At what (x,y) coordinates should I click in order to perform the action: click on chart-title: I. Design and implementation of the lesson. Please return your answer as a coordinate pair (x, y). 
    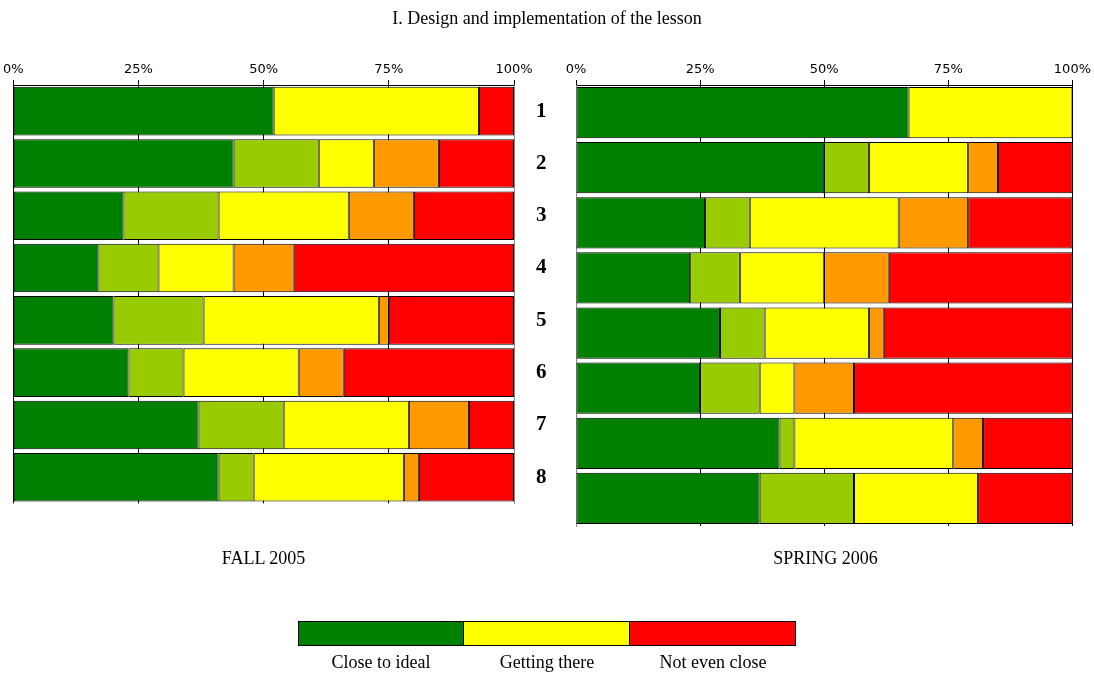
    Looking at the image, I should click on (547, 18).